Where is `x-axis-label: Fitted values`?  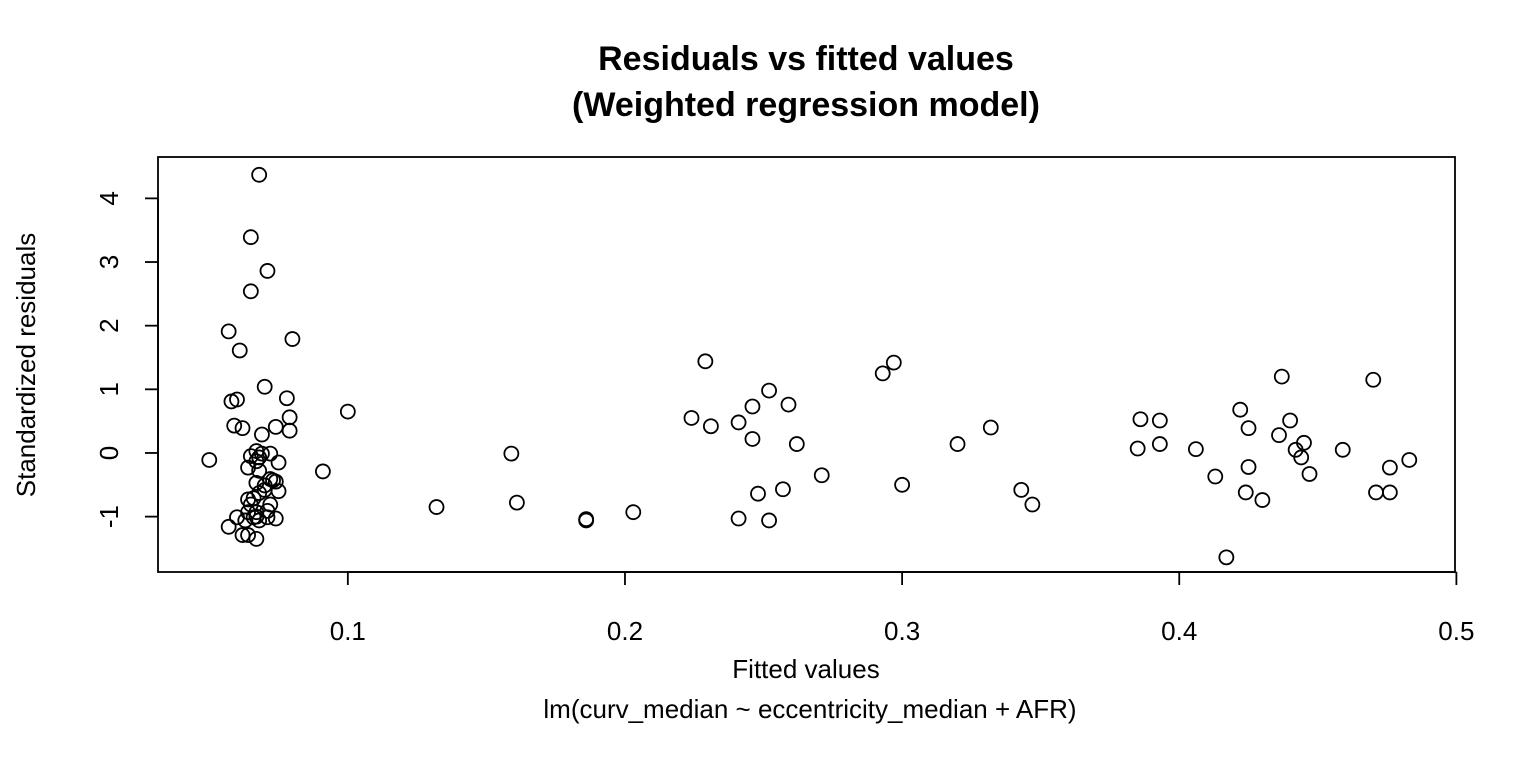
x-axis-label: Fitted values is located at coordinates (805, 669).